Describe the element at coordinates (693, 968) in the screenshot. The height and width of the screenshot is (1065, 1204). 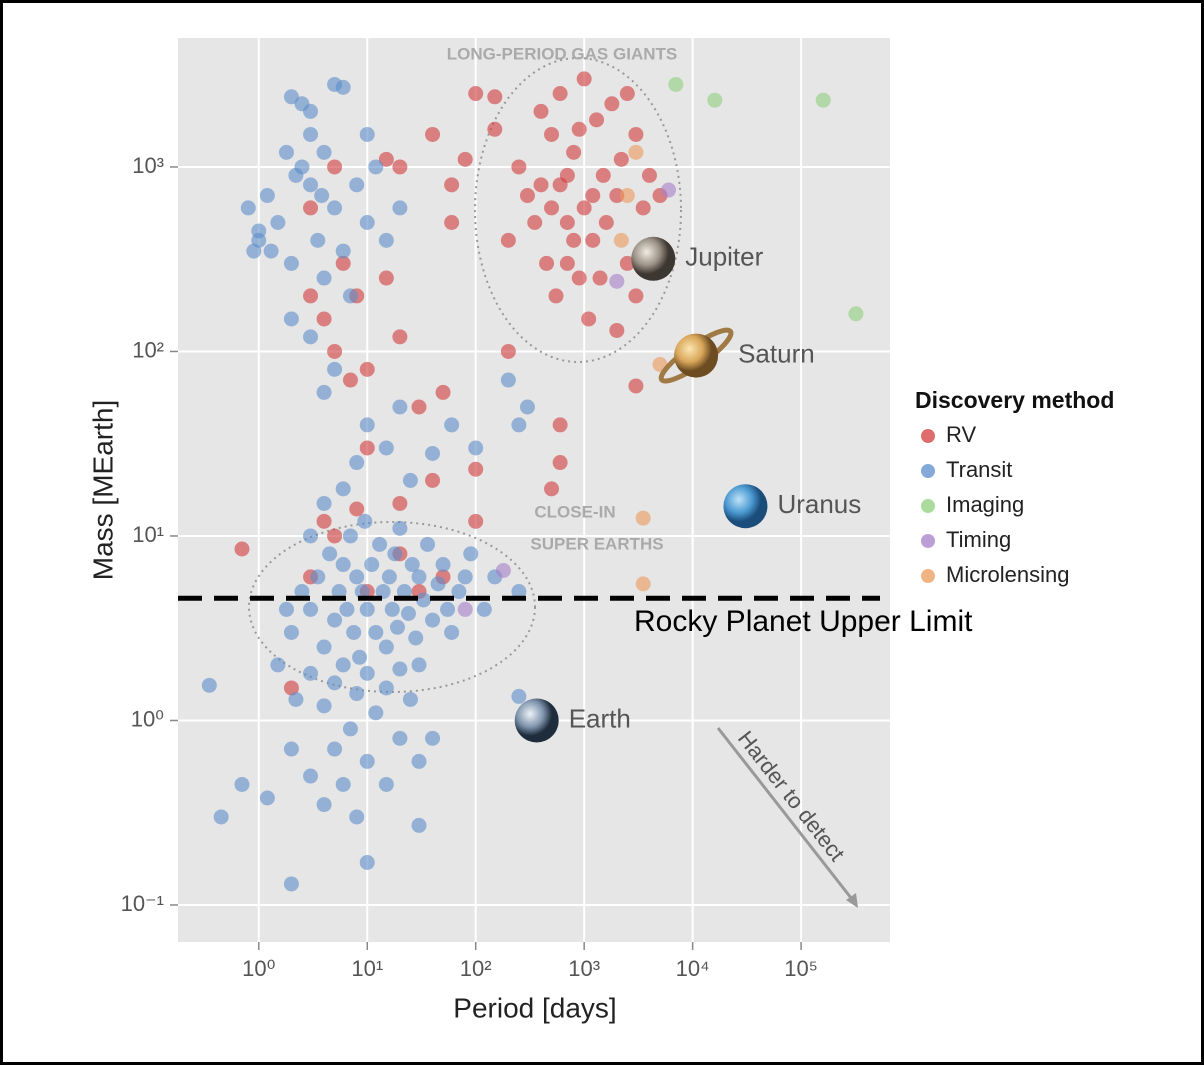
I see `x-tick-label: 10⁴` at that location.